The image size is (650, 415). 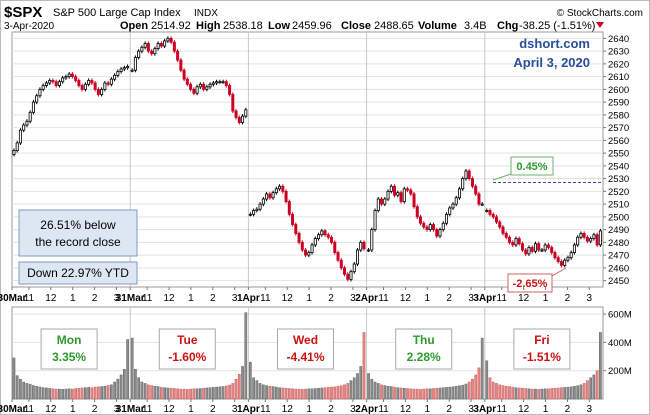 I want to click on high-value: 2538.18, so click(x=243, y=26).